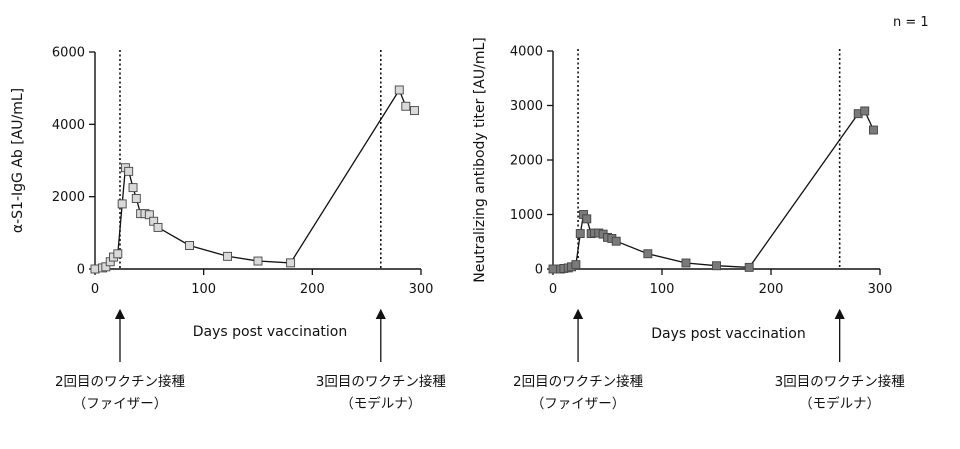  What do you see at coordinates (18, 160) in the screenshot?
I see `y-axis-title: α-S1-IgG Ab [AU/mL]` at bounding box center [18, 160].